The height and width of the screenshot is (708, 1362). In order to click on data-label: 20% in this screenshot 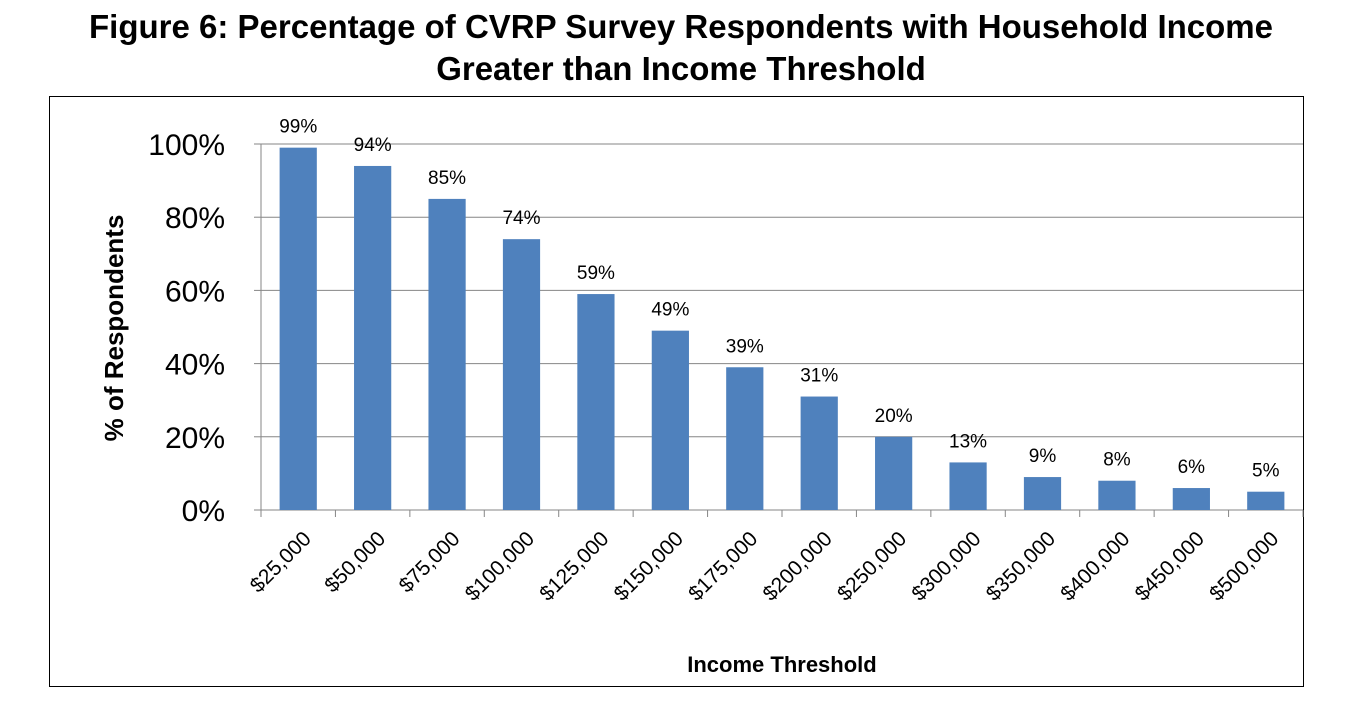, I will do `click(894, 416)`.